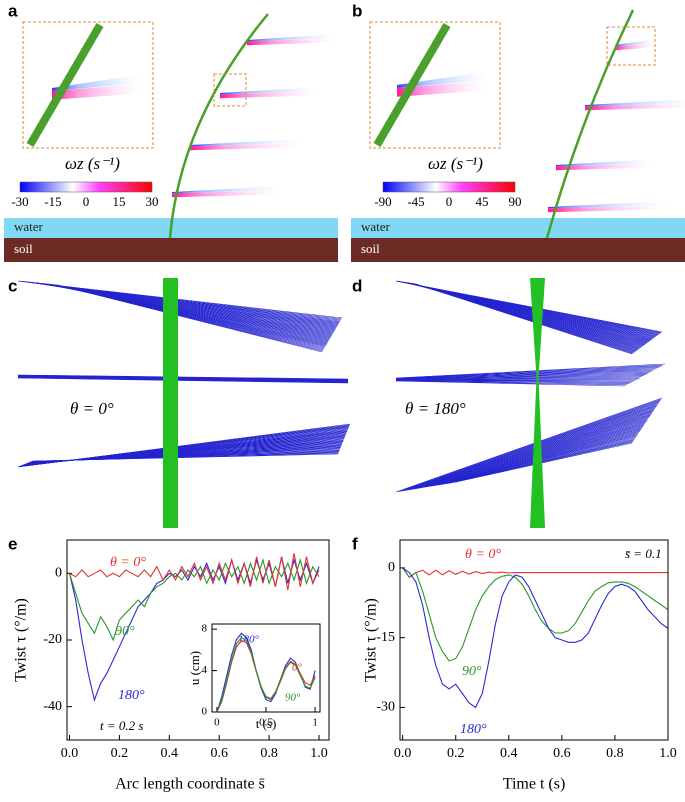 Image resolution: width=685 pixels, height=802 pixels. Describe the element at coordinates (293, 698) in the screenshot. I see `series-label: 90°` at that location.